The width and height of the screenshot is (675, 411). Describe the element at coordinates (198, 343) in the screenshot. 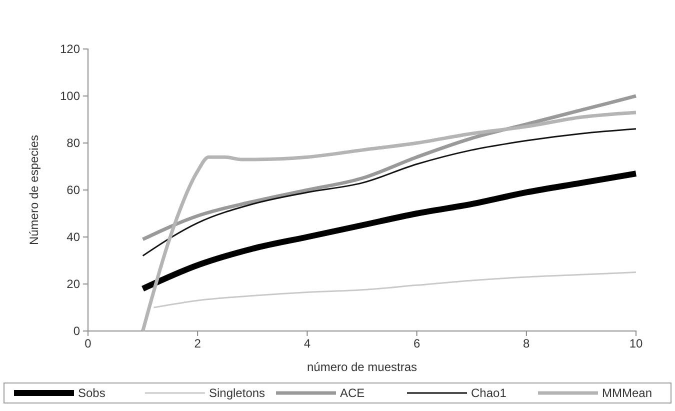

I see `x-tick-label: 2` at that location.